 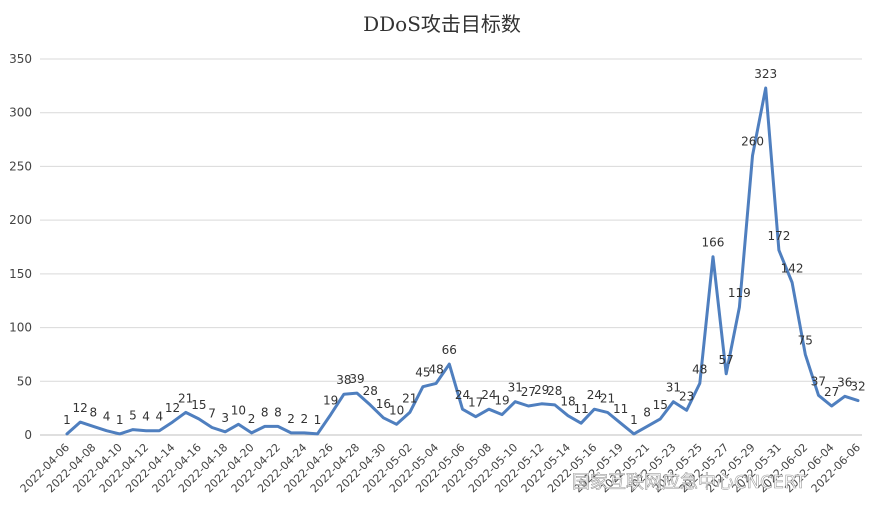 What do you see at coordinates (20, 113) in the screenshot?
I see `y-tick-label: 300` at bounding box center [20, 113].